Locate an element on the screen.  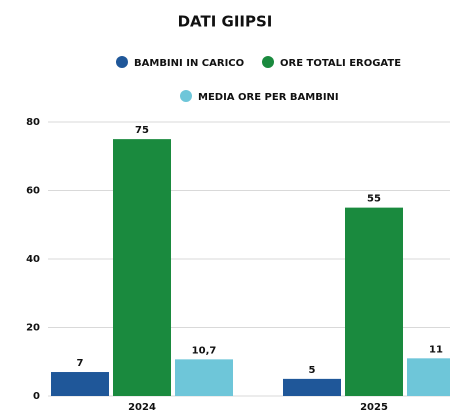
value-label: 55 is located at coordinates (374, 199).